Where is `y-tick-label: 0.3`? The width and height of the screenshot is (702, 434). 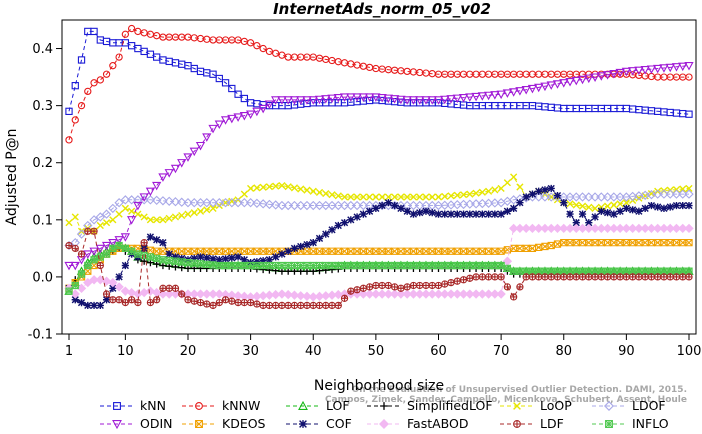
y-tick-label: 0.3 is located at coordinates (42, 106).